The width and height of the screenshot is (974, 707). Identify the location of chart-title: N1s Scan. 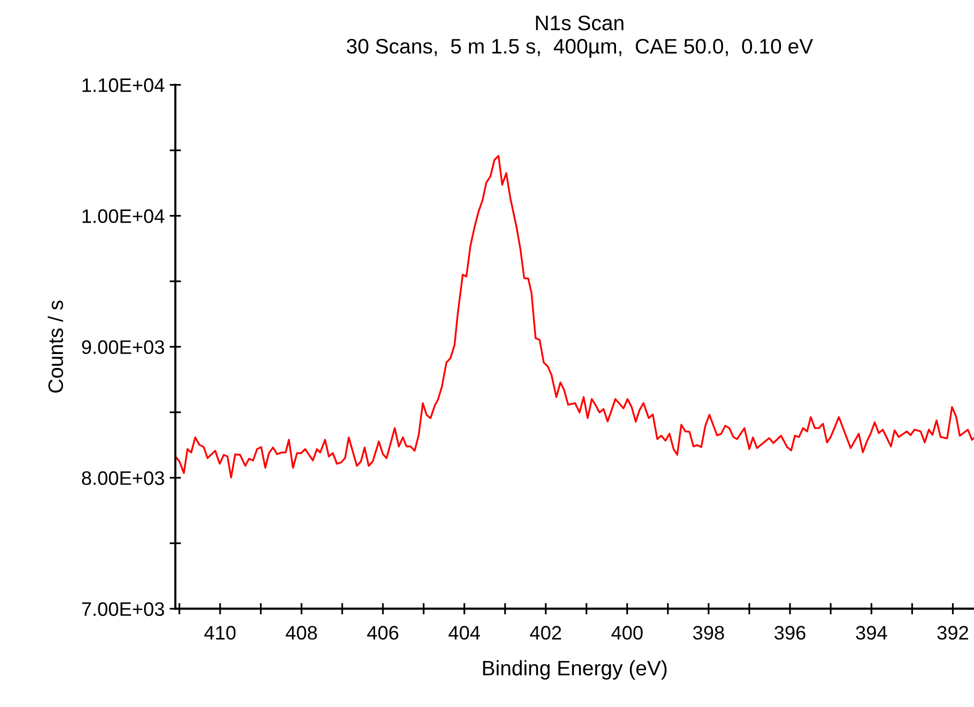
(580, 23).